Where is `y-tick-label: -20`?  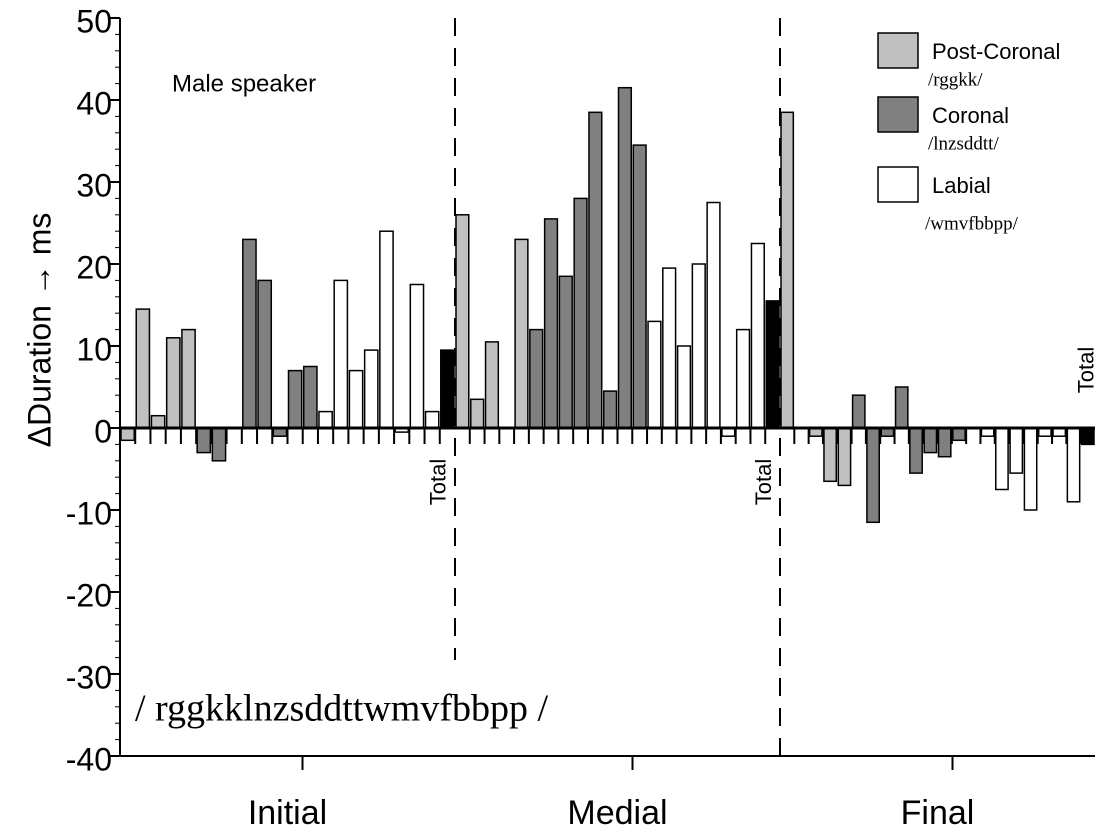 y-tick-label: -20 is located at coordinates (89, 595).